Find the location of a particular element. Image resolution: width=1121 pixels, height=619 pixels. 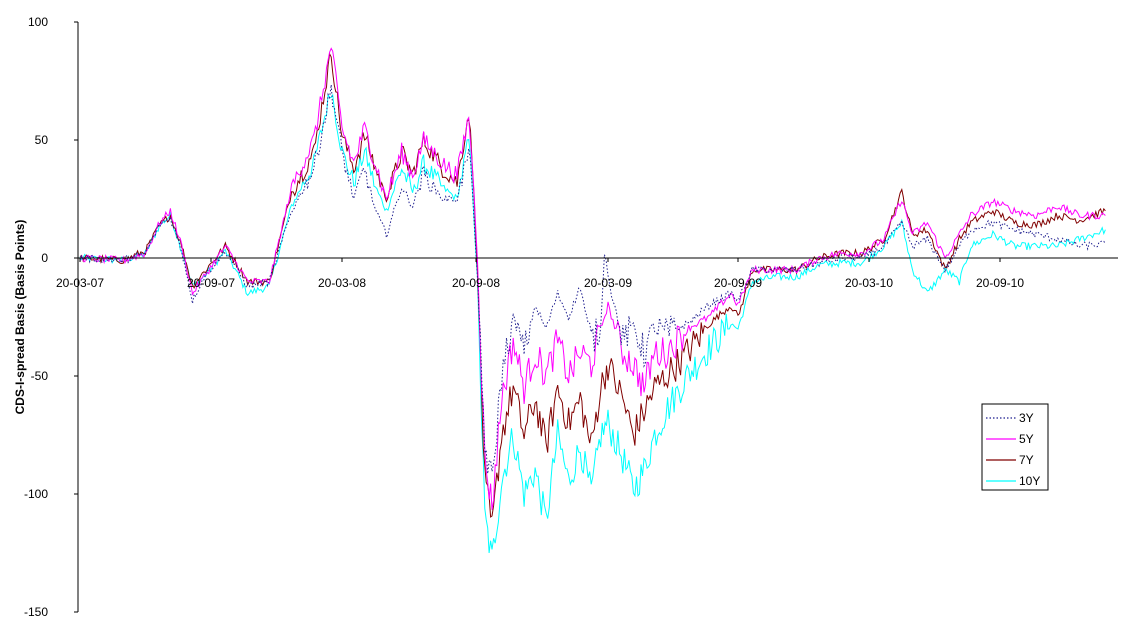

y-tick-label: -150 is located at coordinates (36, 612).